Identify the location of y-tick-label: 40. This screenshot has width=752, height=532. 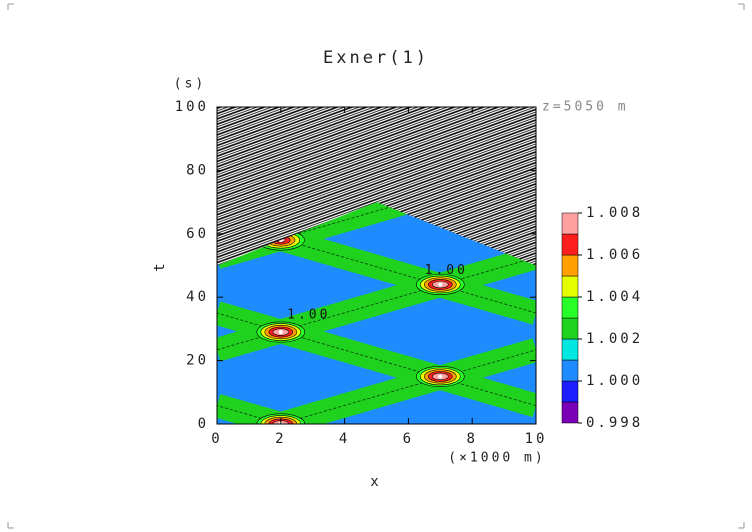
(197, 297).